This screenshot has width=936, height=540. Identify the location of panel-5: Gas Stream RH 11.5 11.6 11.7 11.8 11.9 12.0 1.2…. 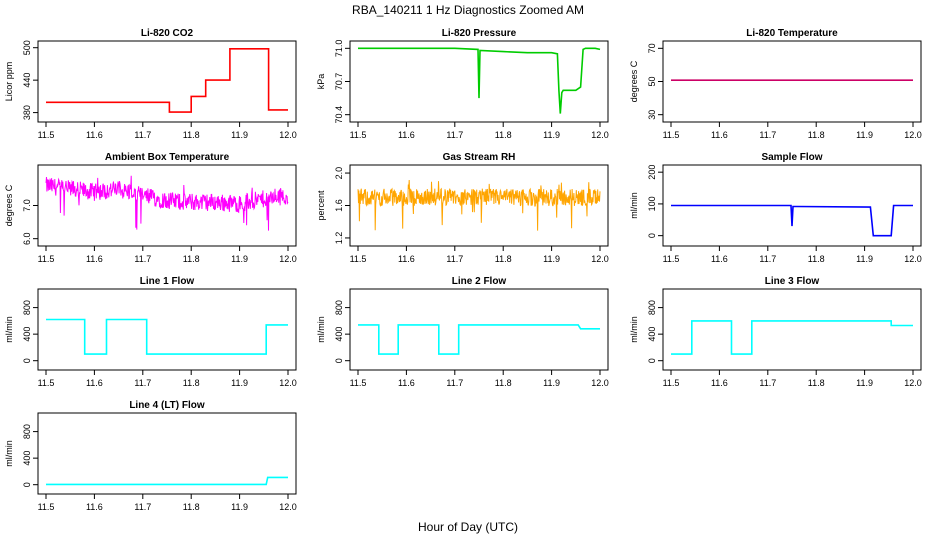
(462, 208).